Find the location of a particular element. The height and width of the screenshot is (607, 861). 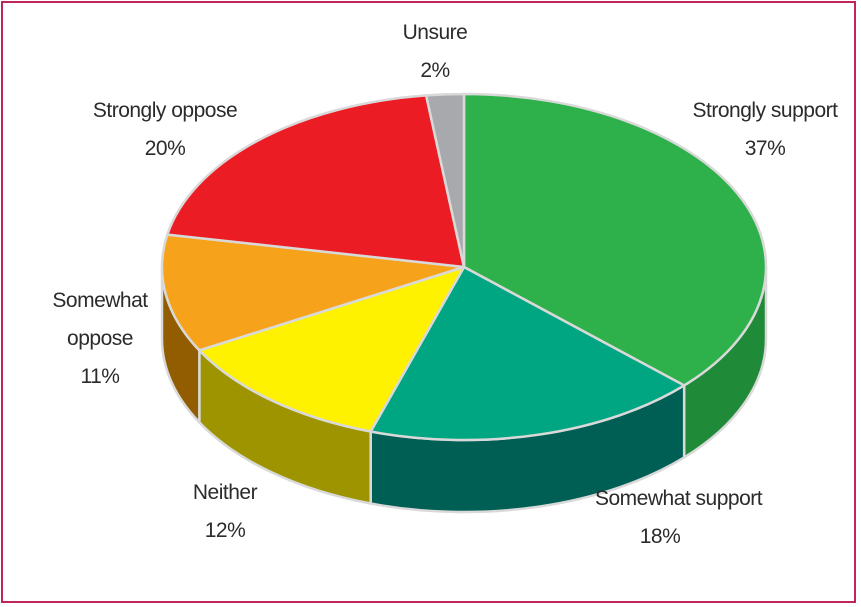

slice-neither is located at coordinates (332, 349).